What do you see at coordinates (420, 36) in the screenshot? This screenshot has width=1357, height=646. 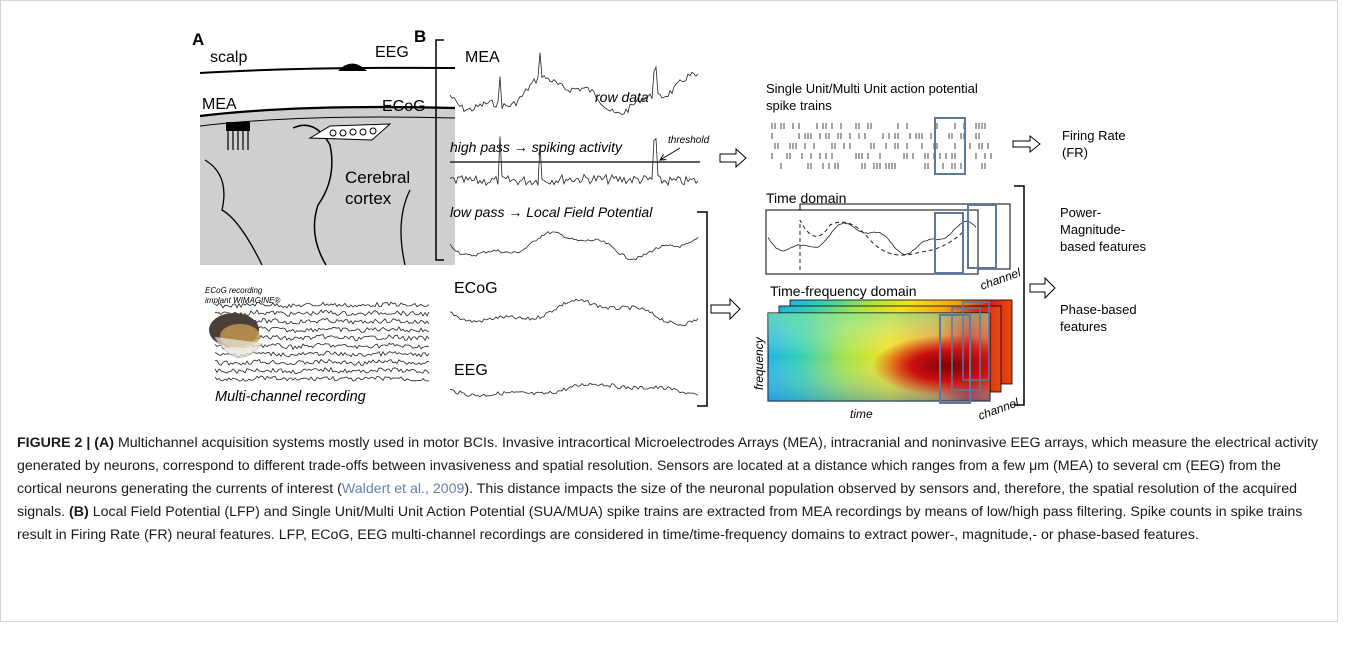 I see `panel-b-label: B` at bounding box center [420, 36].